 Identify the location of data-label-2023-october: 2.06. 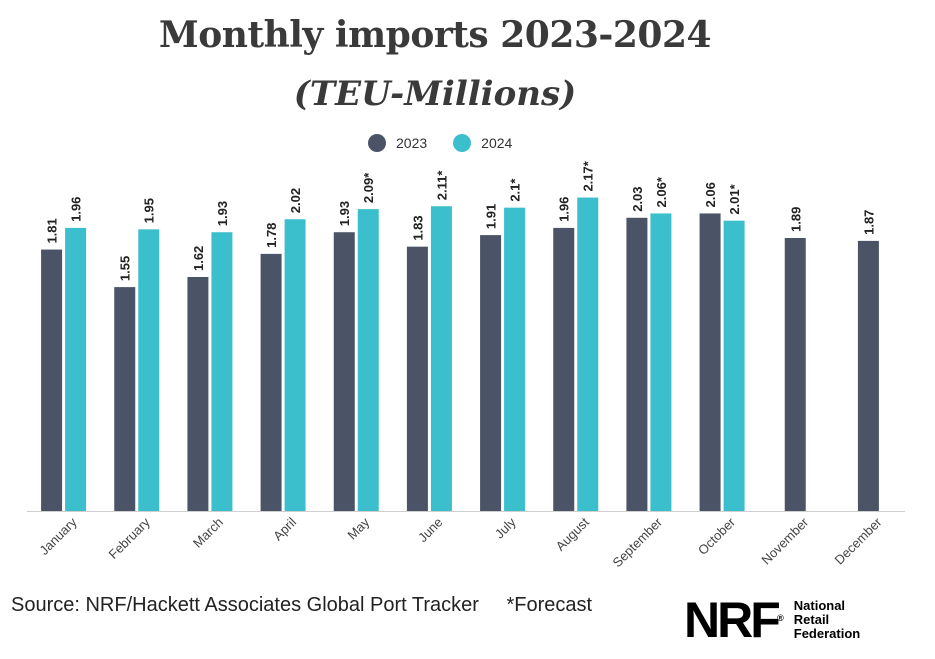
(710, 194).